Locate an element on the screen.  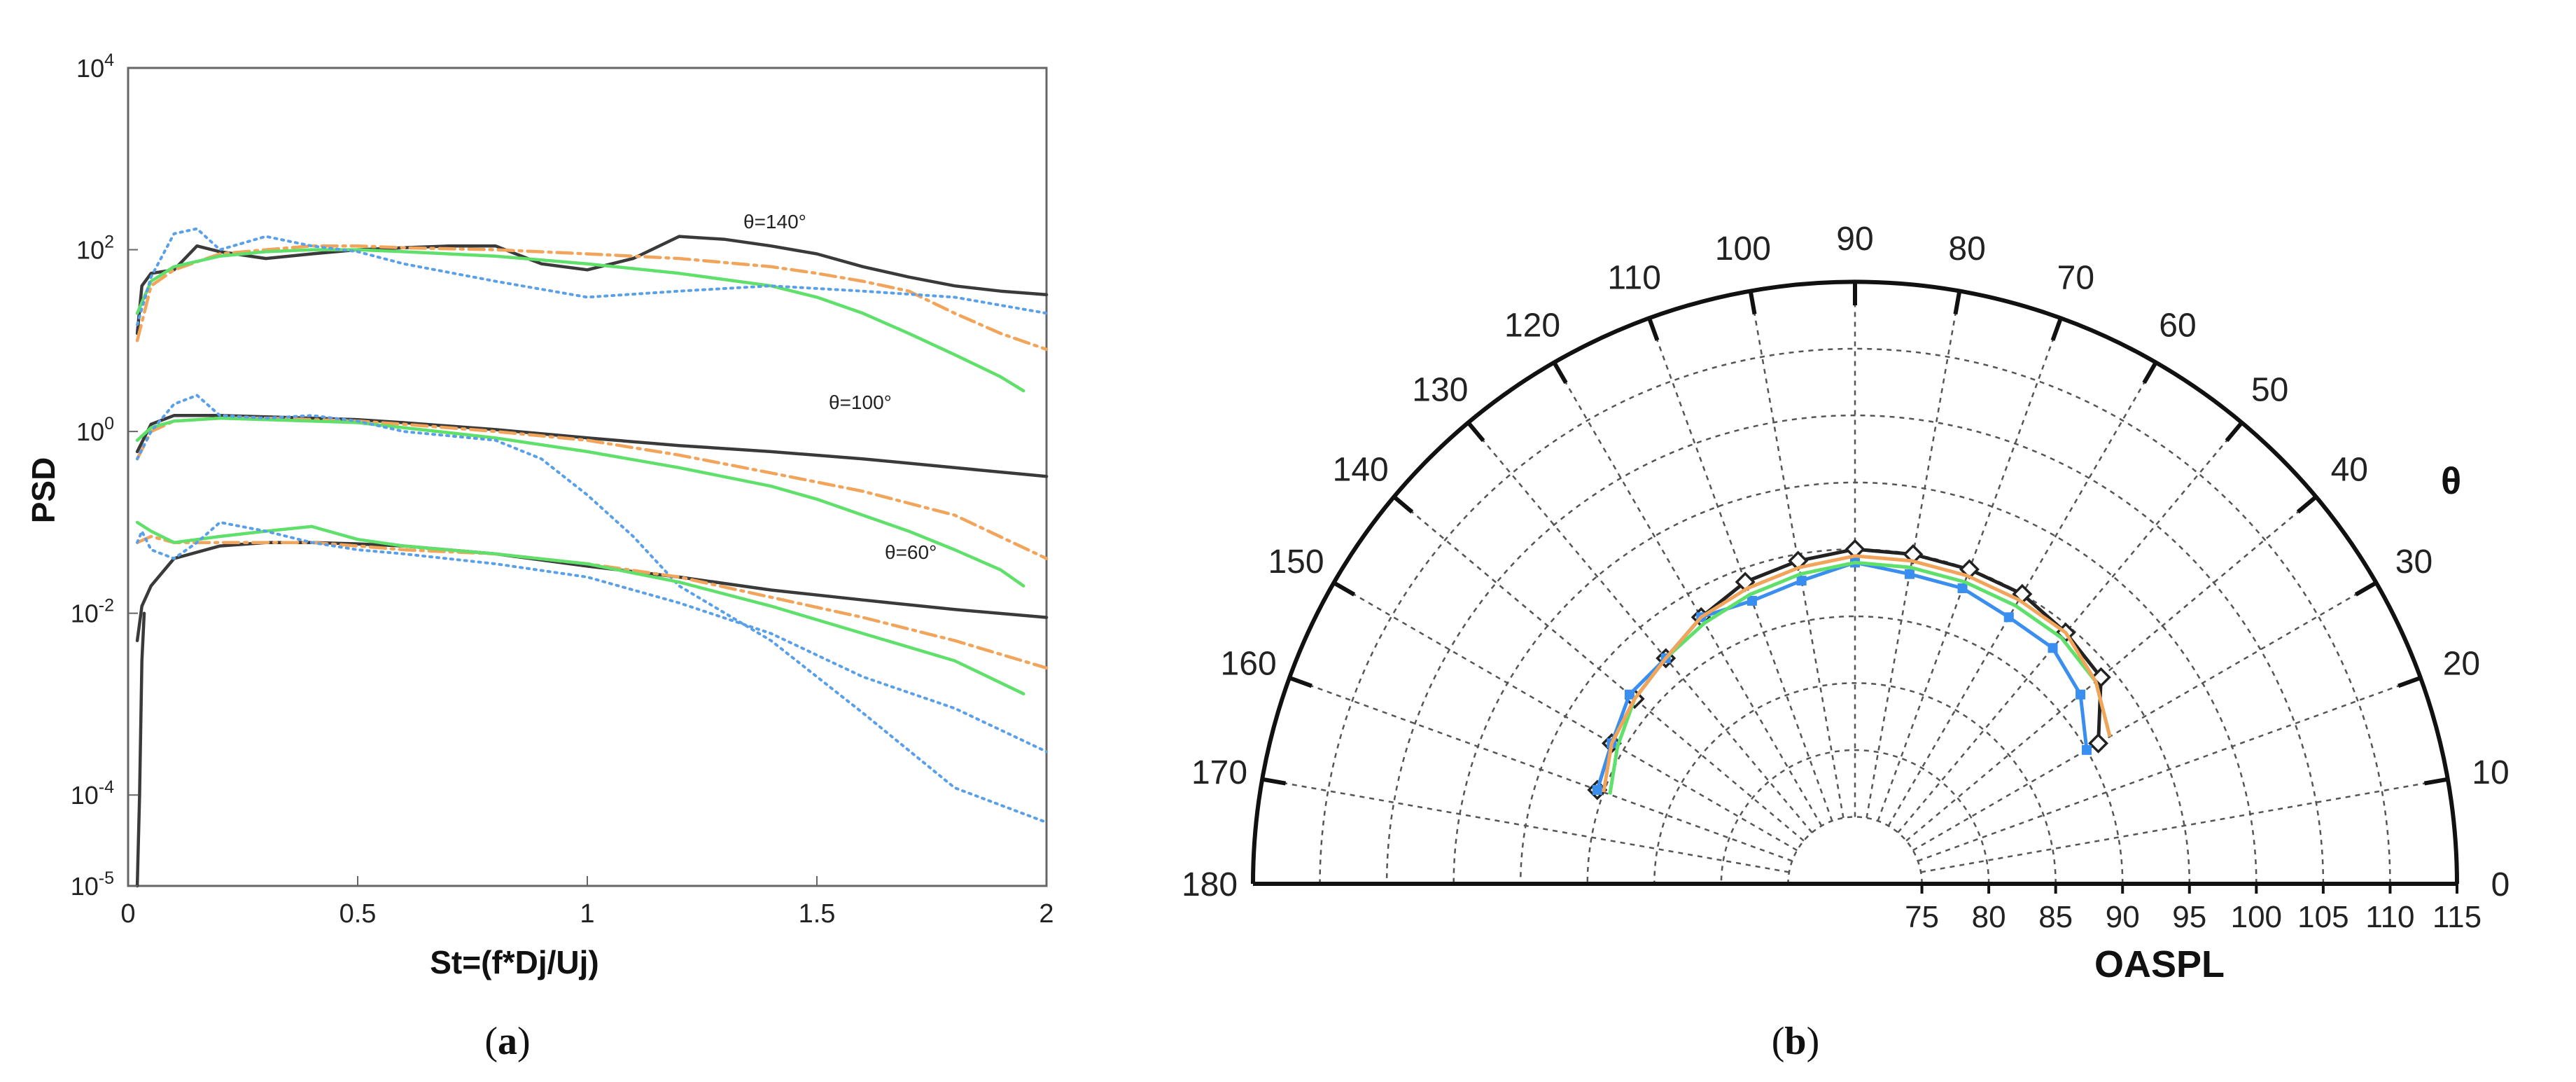
psd-x-axis-label: St=(f*Dj/Uj) is located at coordinates (514, 962).